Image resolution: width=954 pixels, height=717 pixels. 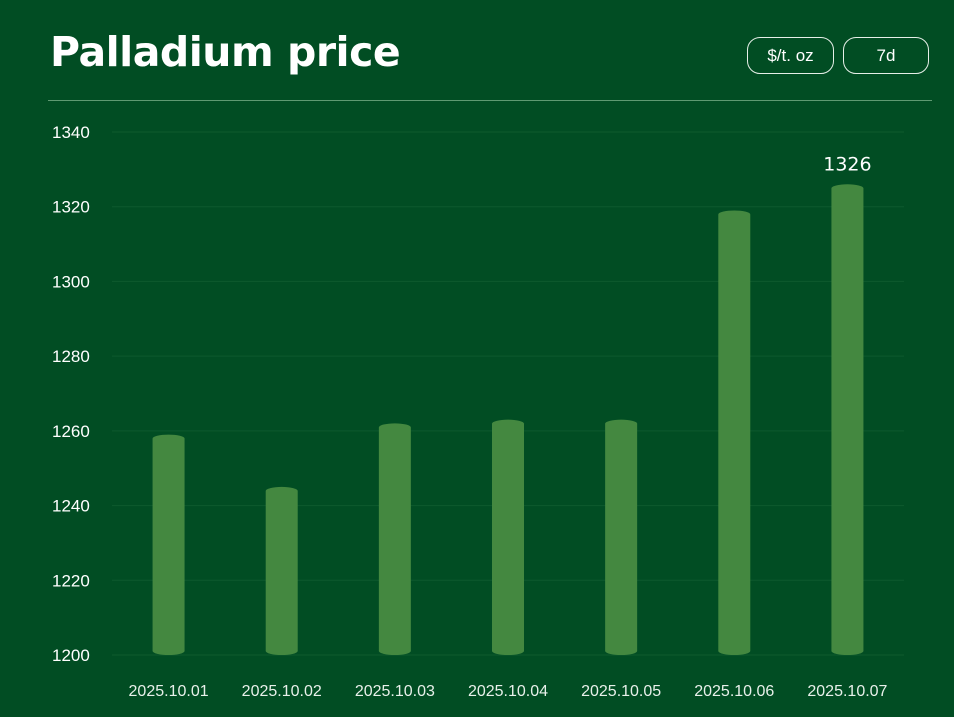 I want to click on data-labels: 1326, so click(x=847, y=164).